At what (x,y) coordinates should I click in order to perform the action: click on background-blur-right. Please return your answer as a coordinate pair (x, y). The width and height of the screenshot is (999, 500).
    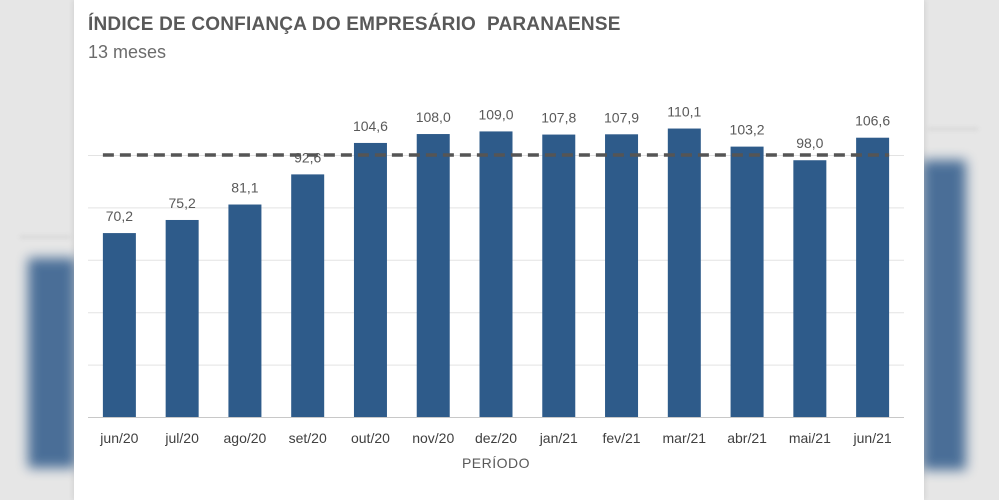
    Looking at the image, I should click on (944, 315).